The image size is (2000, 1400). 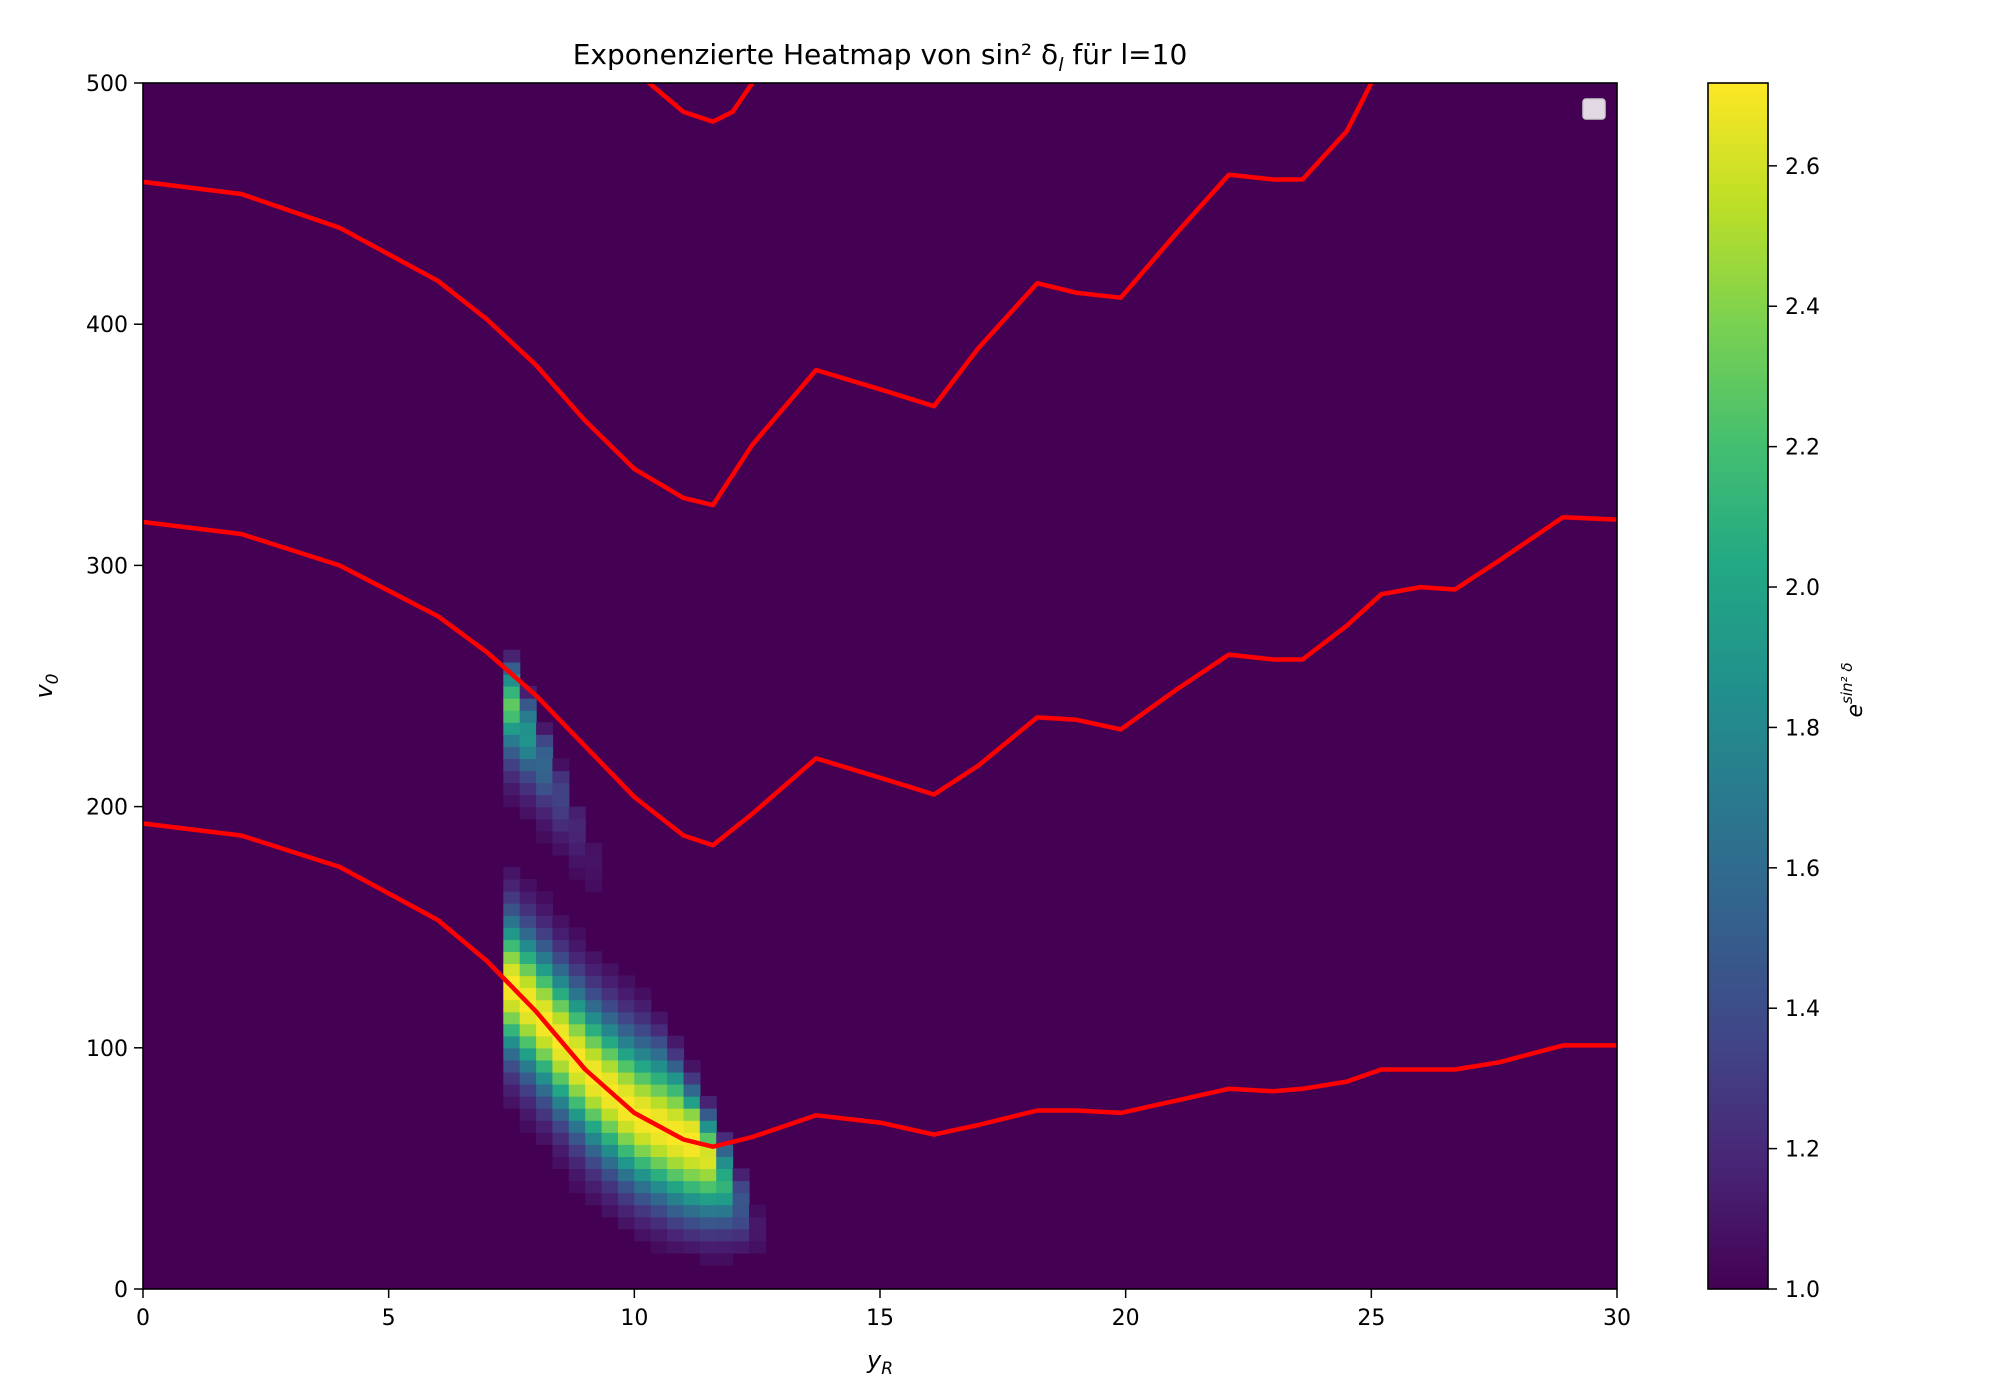 I want to click on x-tick-label: 25, so click(x=1371, y=1318).